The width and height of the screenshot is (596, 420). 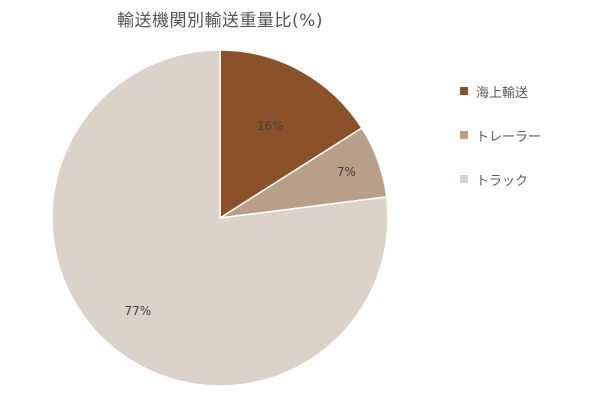 I want to click on legend-label-truck: トラック, so click(x=502, y=181).